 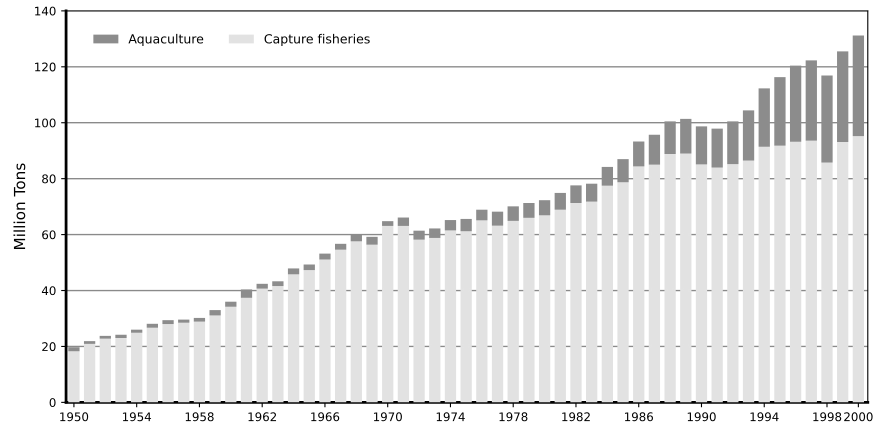 What do you see at coordinates (576, 417) in the screenshot?
I see `x-tick-label: 1982` at bounding box center [576, 417].